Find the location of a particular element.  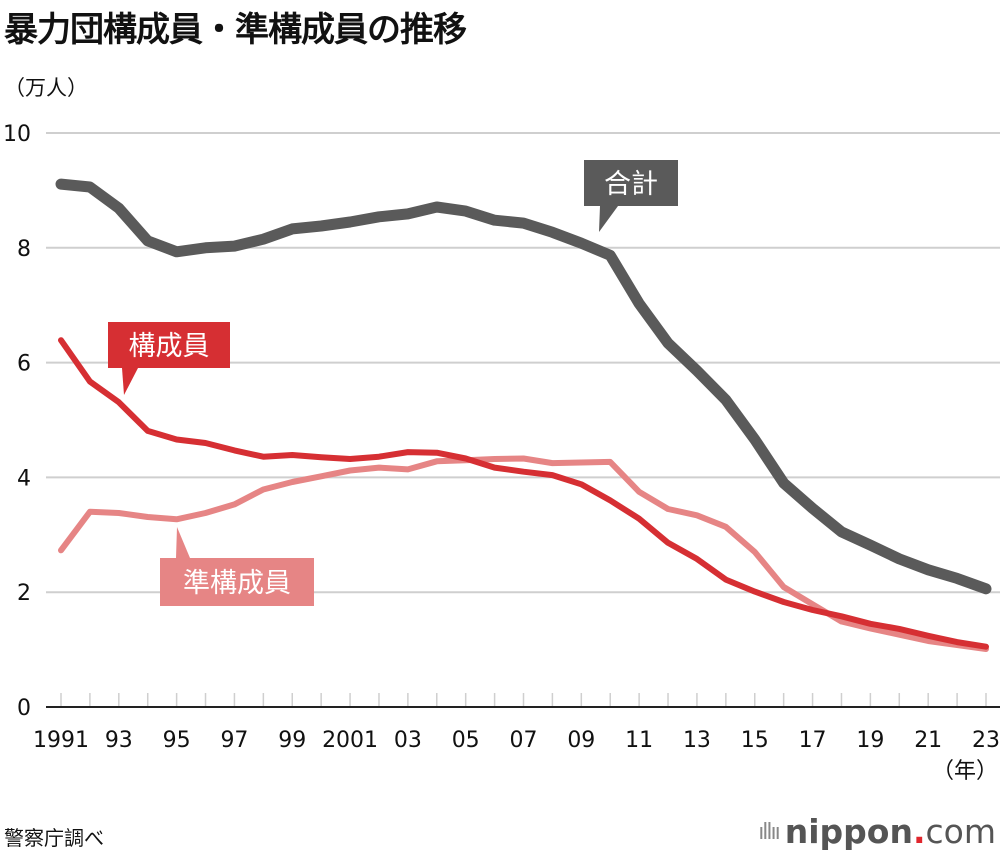

y-tick-label: 8 is located at coordinates (24, 249).